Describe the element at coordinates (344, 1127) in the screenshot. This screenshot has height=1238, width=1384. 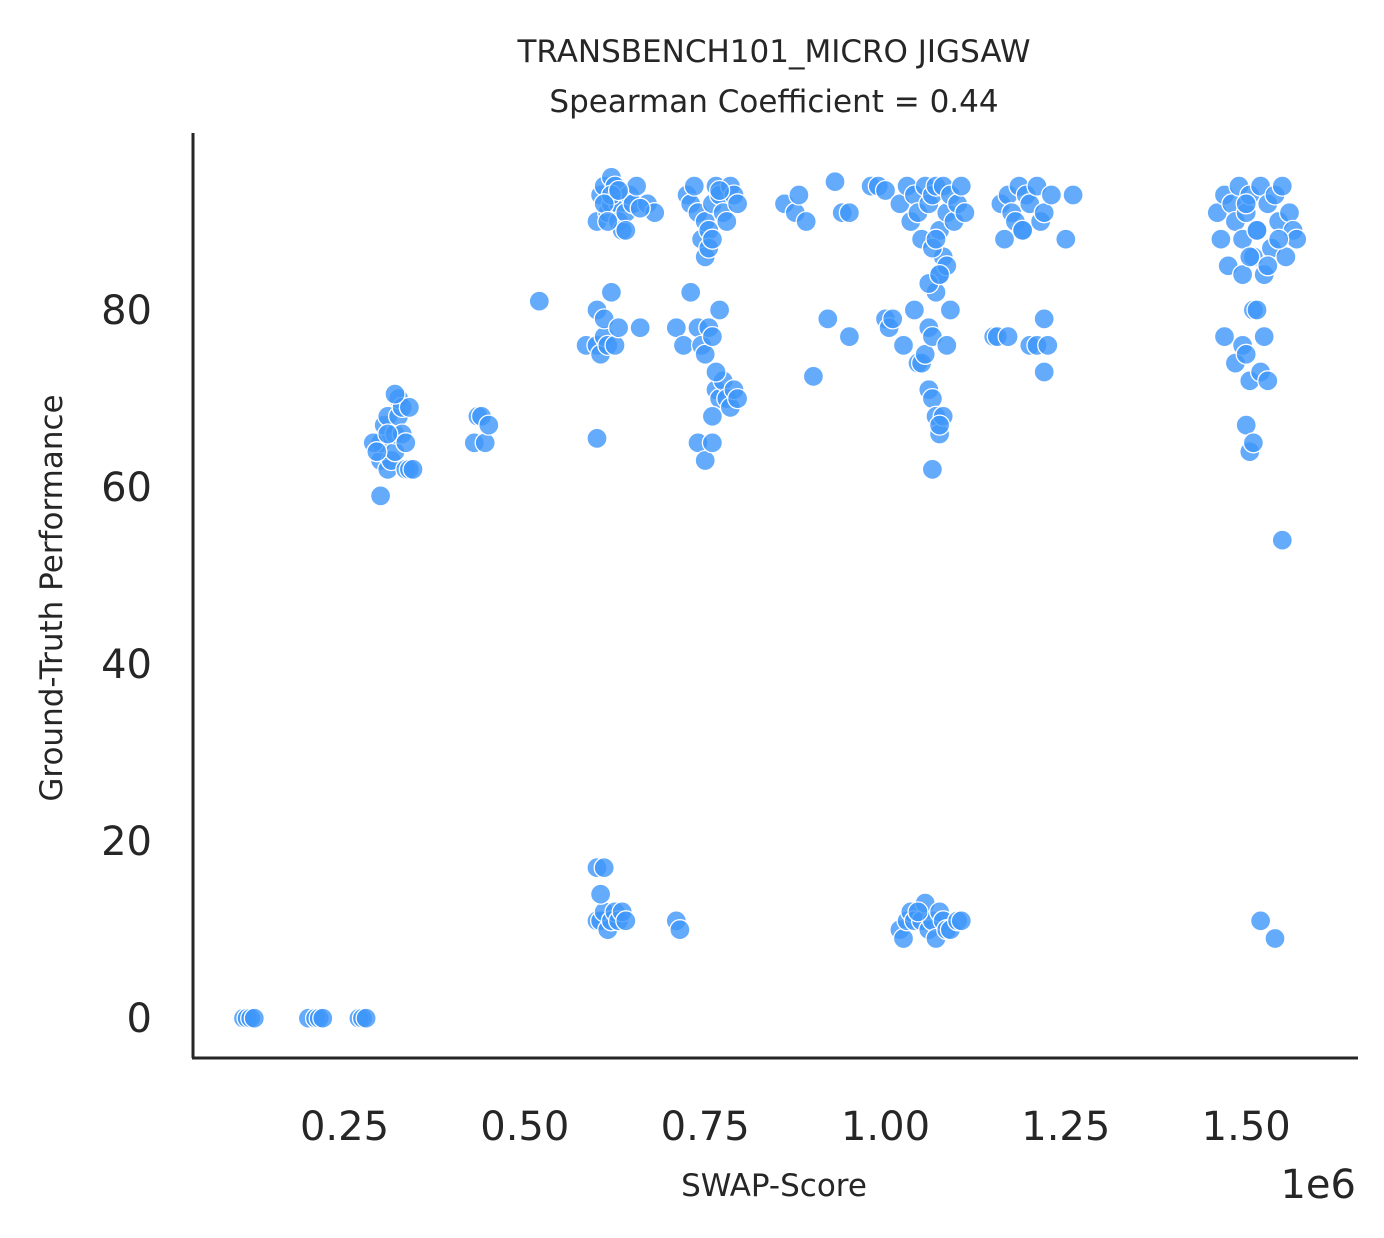
I see `x-tick-label: 0.25` at that location.